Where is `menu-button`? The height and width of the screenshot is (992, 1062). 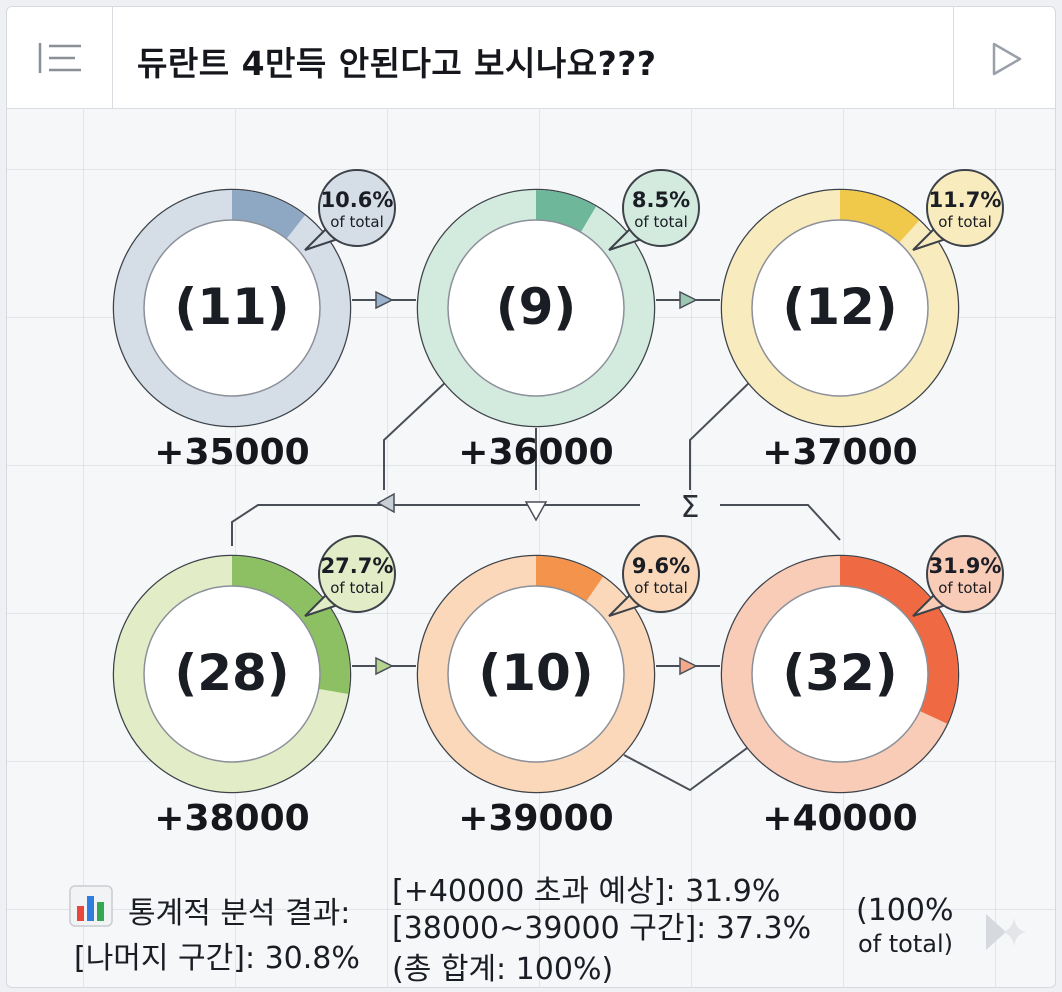 menu-button is located at coordinates (60, 58).